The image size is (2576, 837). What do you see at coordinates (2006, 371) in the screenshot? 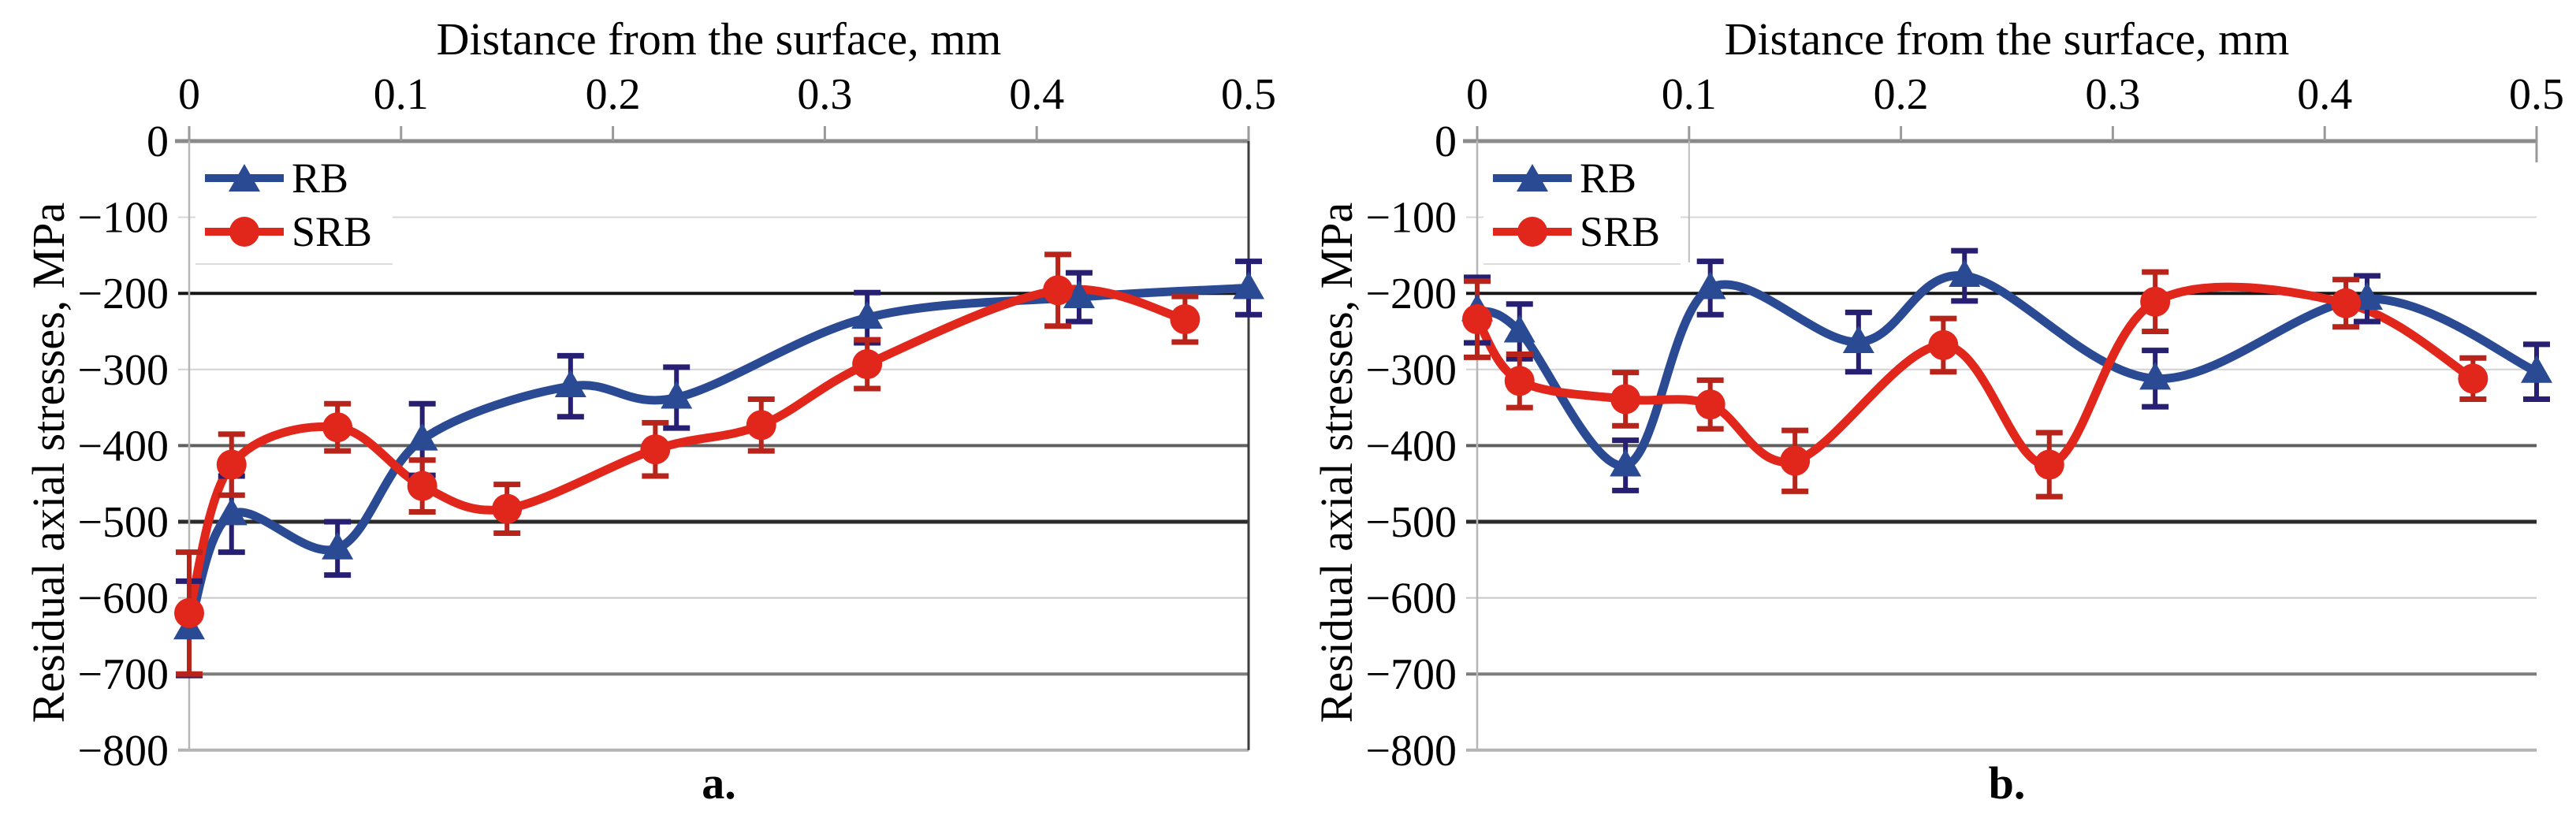
I see `series-line-rb` at bounding box center [2006, 371].